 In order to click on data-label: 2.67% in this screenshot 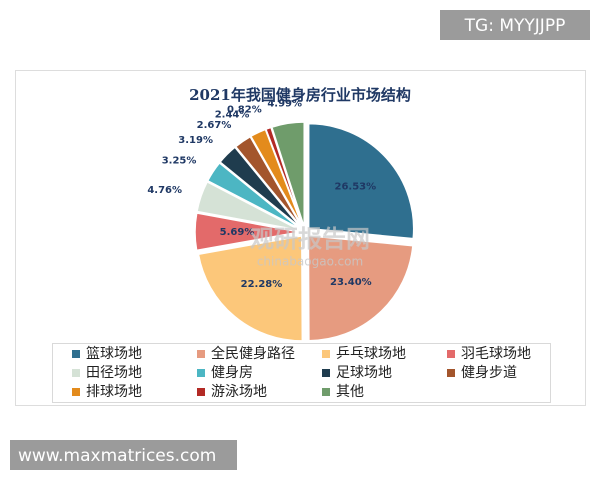, I will do `click(214, 125)`.